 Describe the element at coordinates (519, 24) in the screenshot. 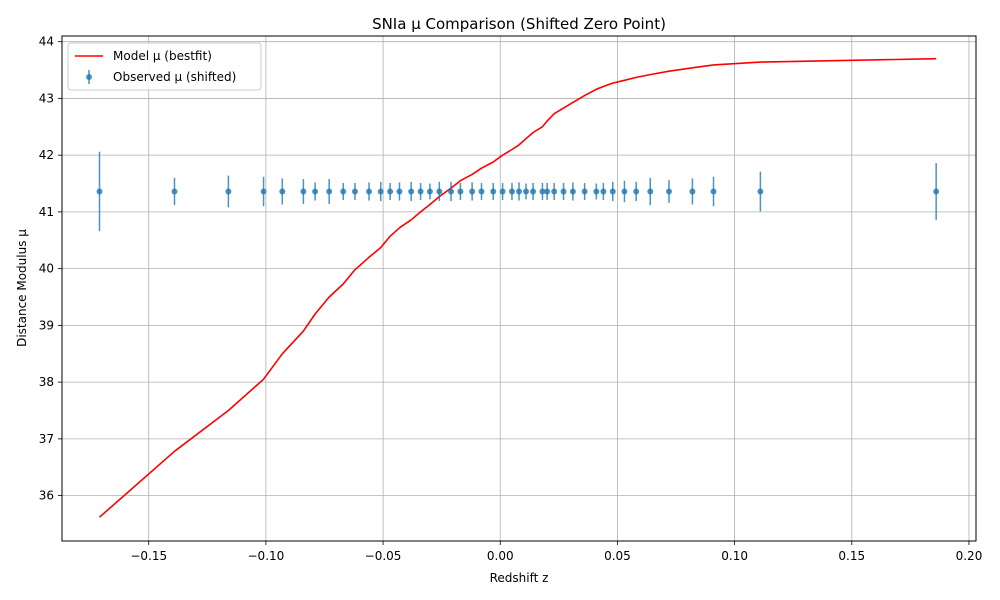

I see `chart-title: SNIa μ Comparison (Shifted Zero Point)` at that location.